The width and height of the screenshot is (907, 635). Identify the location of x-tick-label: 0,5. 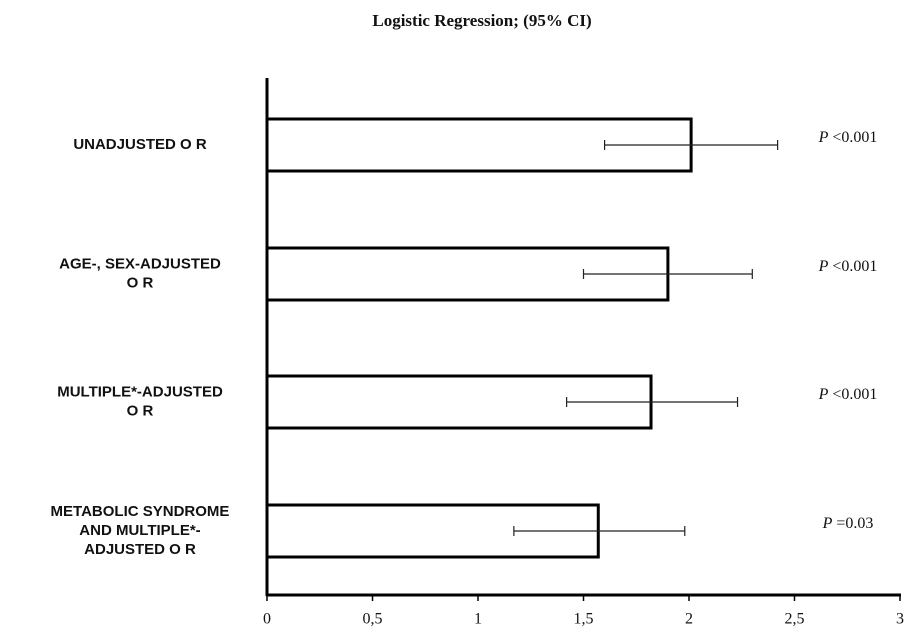
(373, 619).